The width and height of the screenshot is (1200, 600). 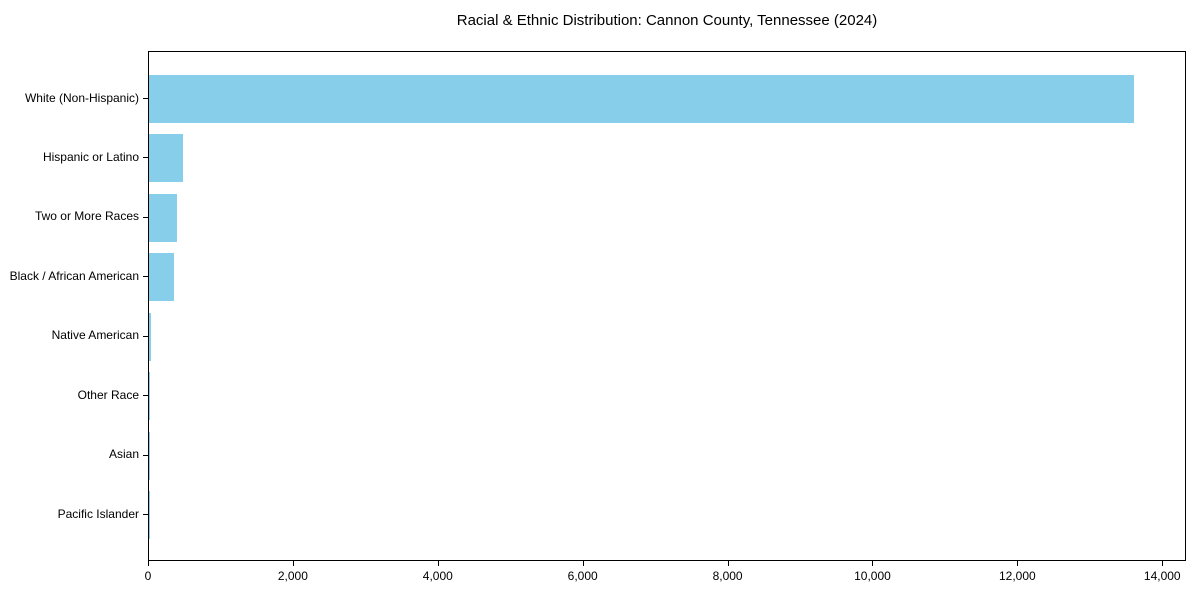 What do you see at coordinates (123, 454) in the screenshot?
I see `y-tick-label-asian: Asian` at bounding box center [123, 454].